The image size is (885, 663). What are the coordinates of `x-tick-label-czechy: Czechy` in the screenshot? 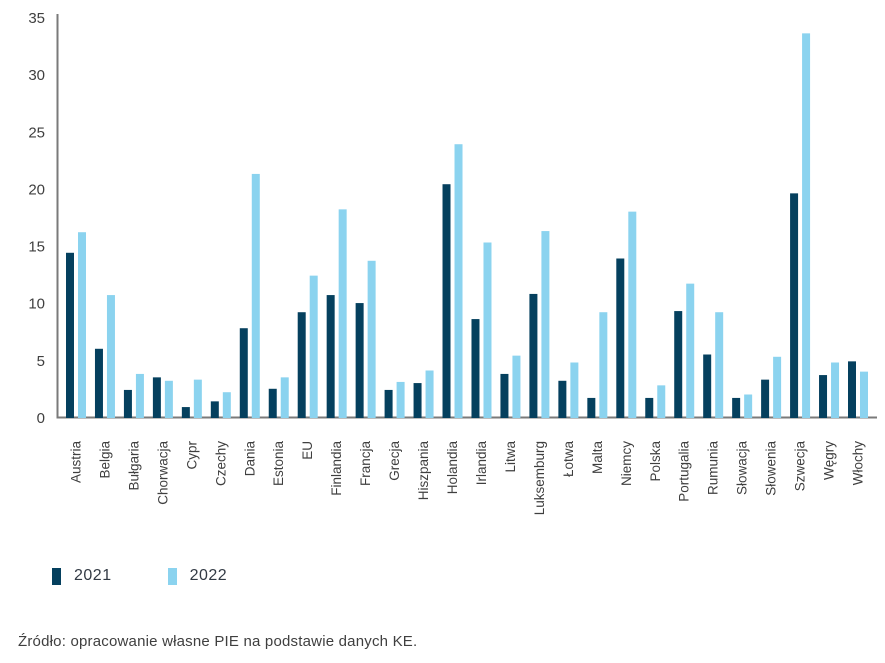 It's located at (220, 463).